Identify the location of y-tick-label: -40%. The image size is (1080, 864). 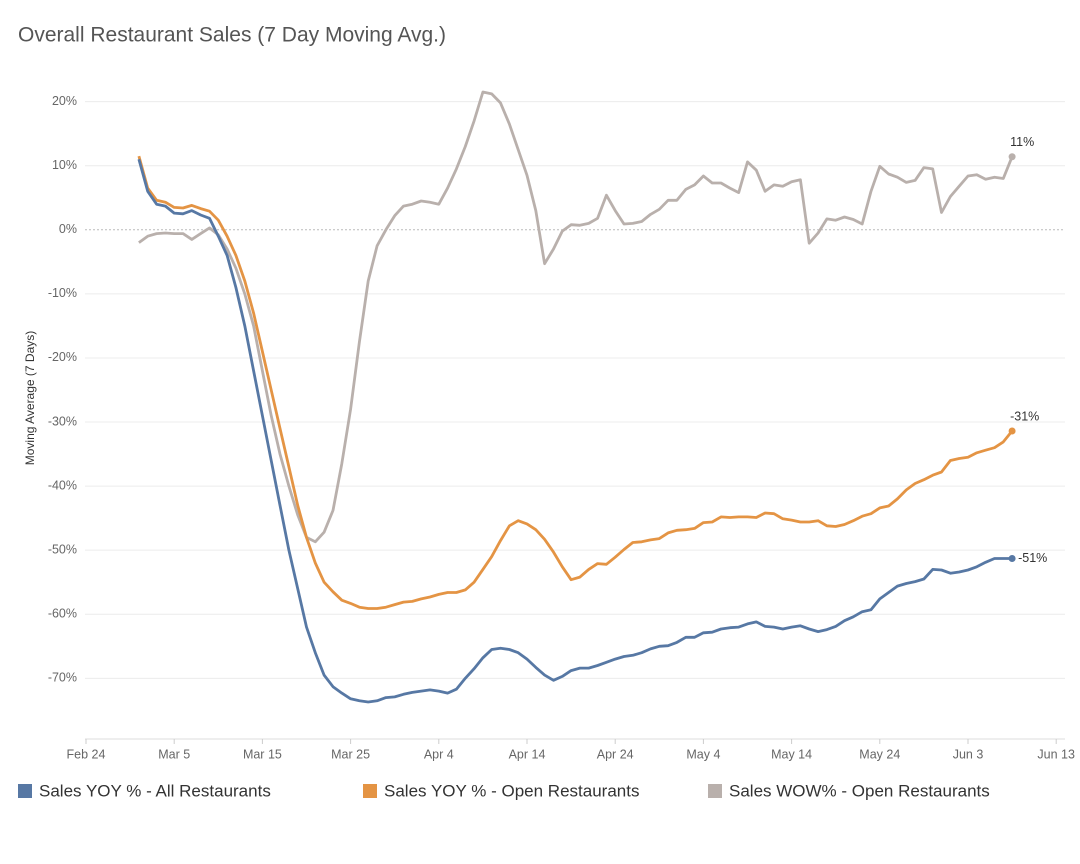
(62, 485).